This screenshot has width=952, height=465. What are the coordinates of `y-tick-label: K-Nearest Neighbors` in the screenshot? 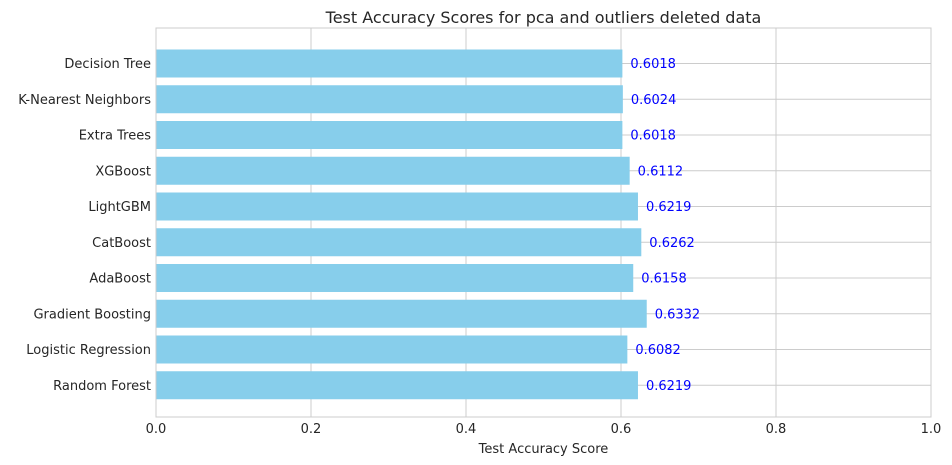 It's located at (84, 100).